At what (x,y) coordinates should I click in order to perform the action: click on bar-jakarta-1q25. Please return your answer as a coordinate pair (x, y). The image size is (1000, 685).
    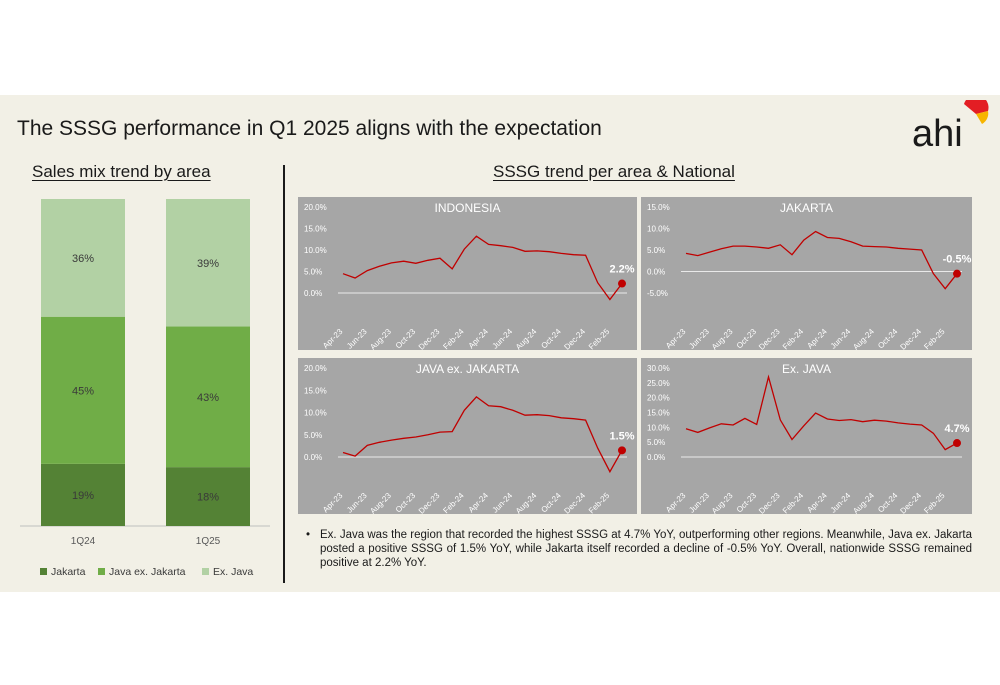
    Looking at the image, I should click on (208, 496).